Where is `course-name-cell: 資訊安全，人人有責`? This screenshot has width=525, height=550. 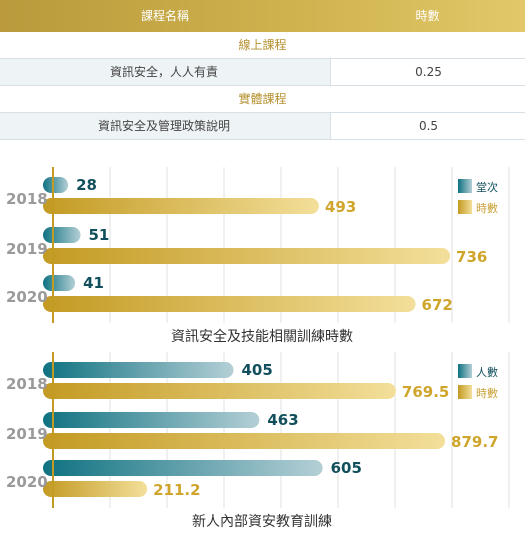
course-name-cell: 資訊安全，人人有責 is located at coordinates (163, 72).